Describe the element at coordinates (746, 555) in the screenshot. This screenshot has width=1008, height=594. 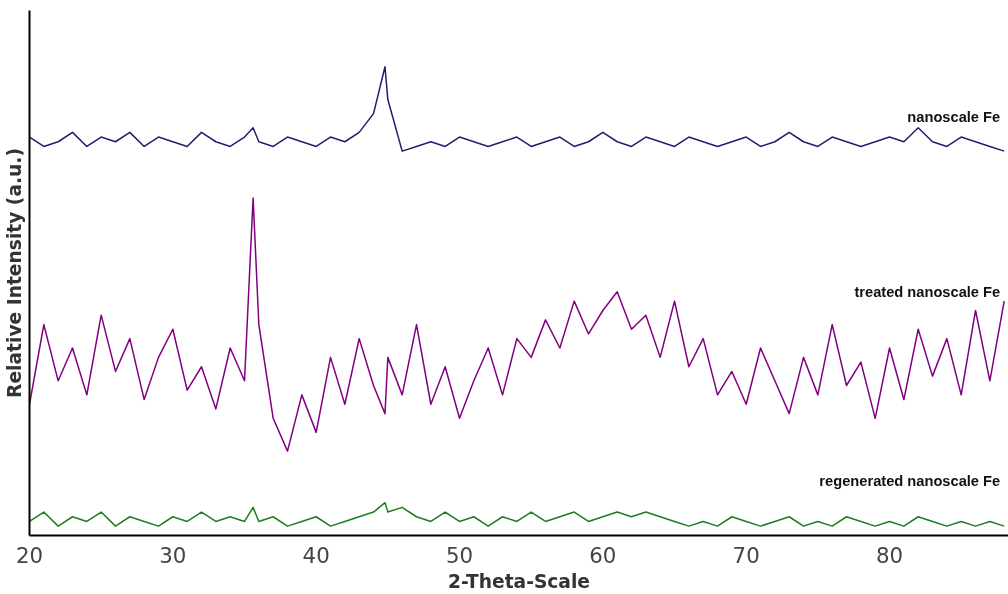
I see `x-tick-label: 70` at that location.